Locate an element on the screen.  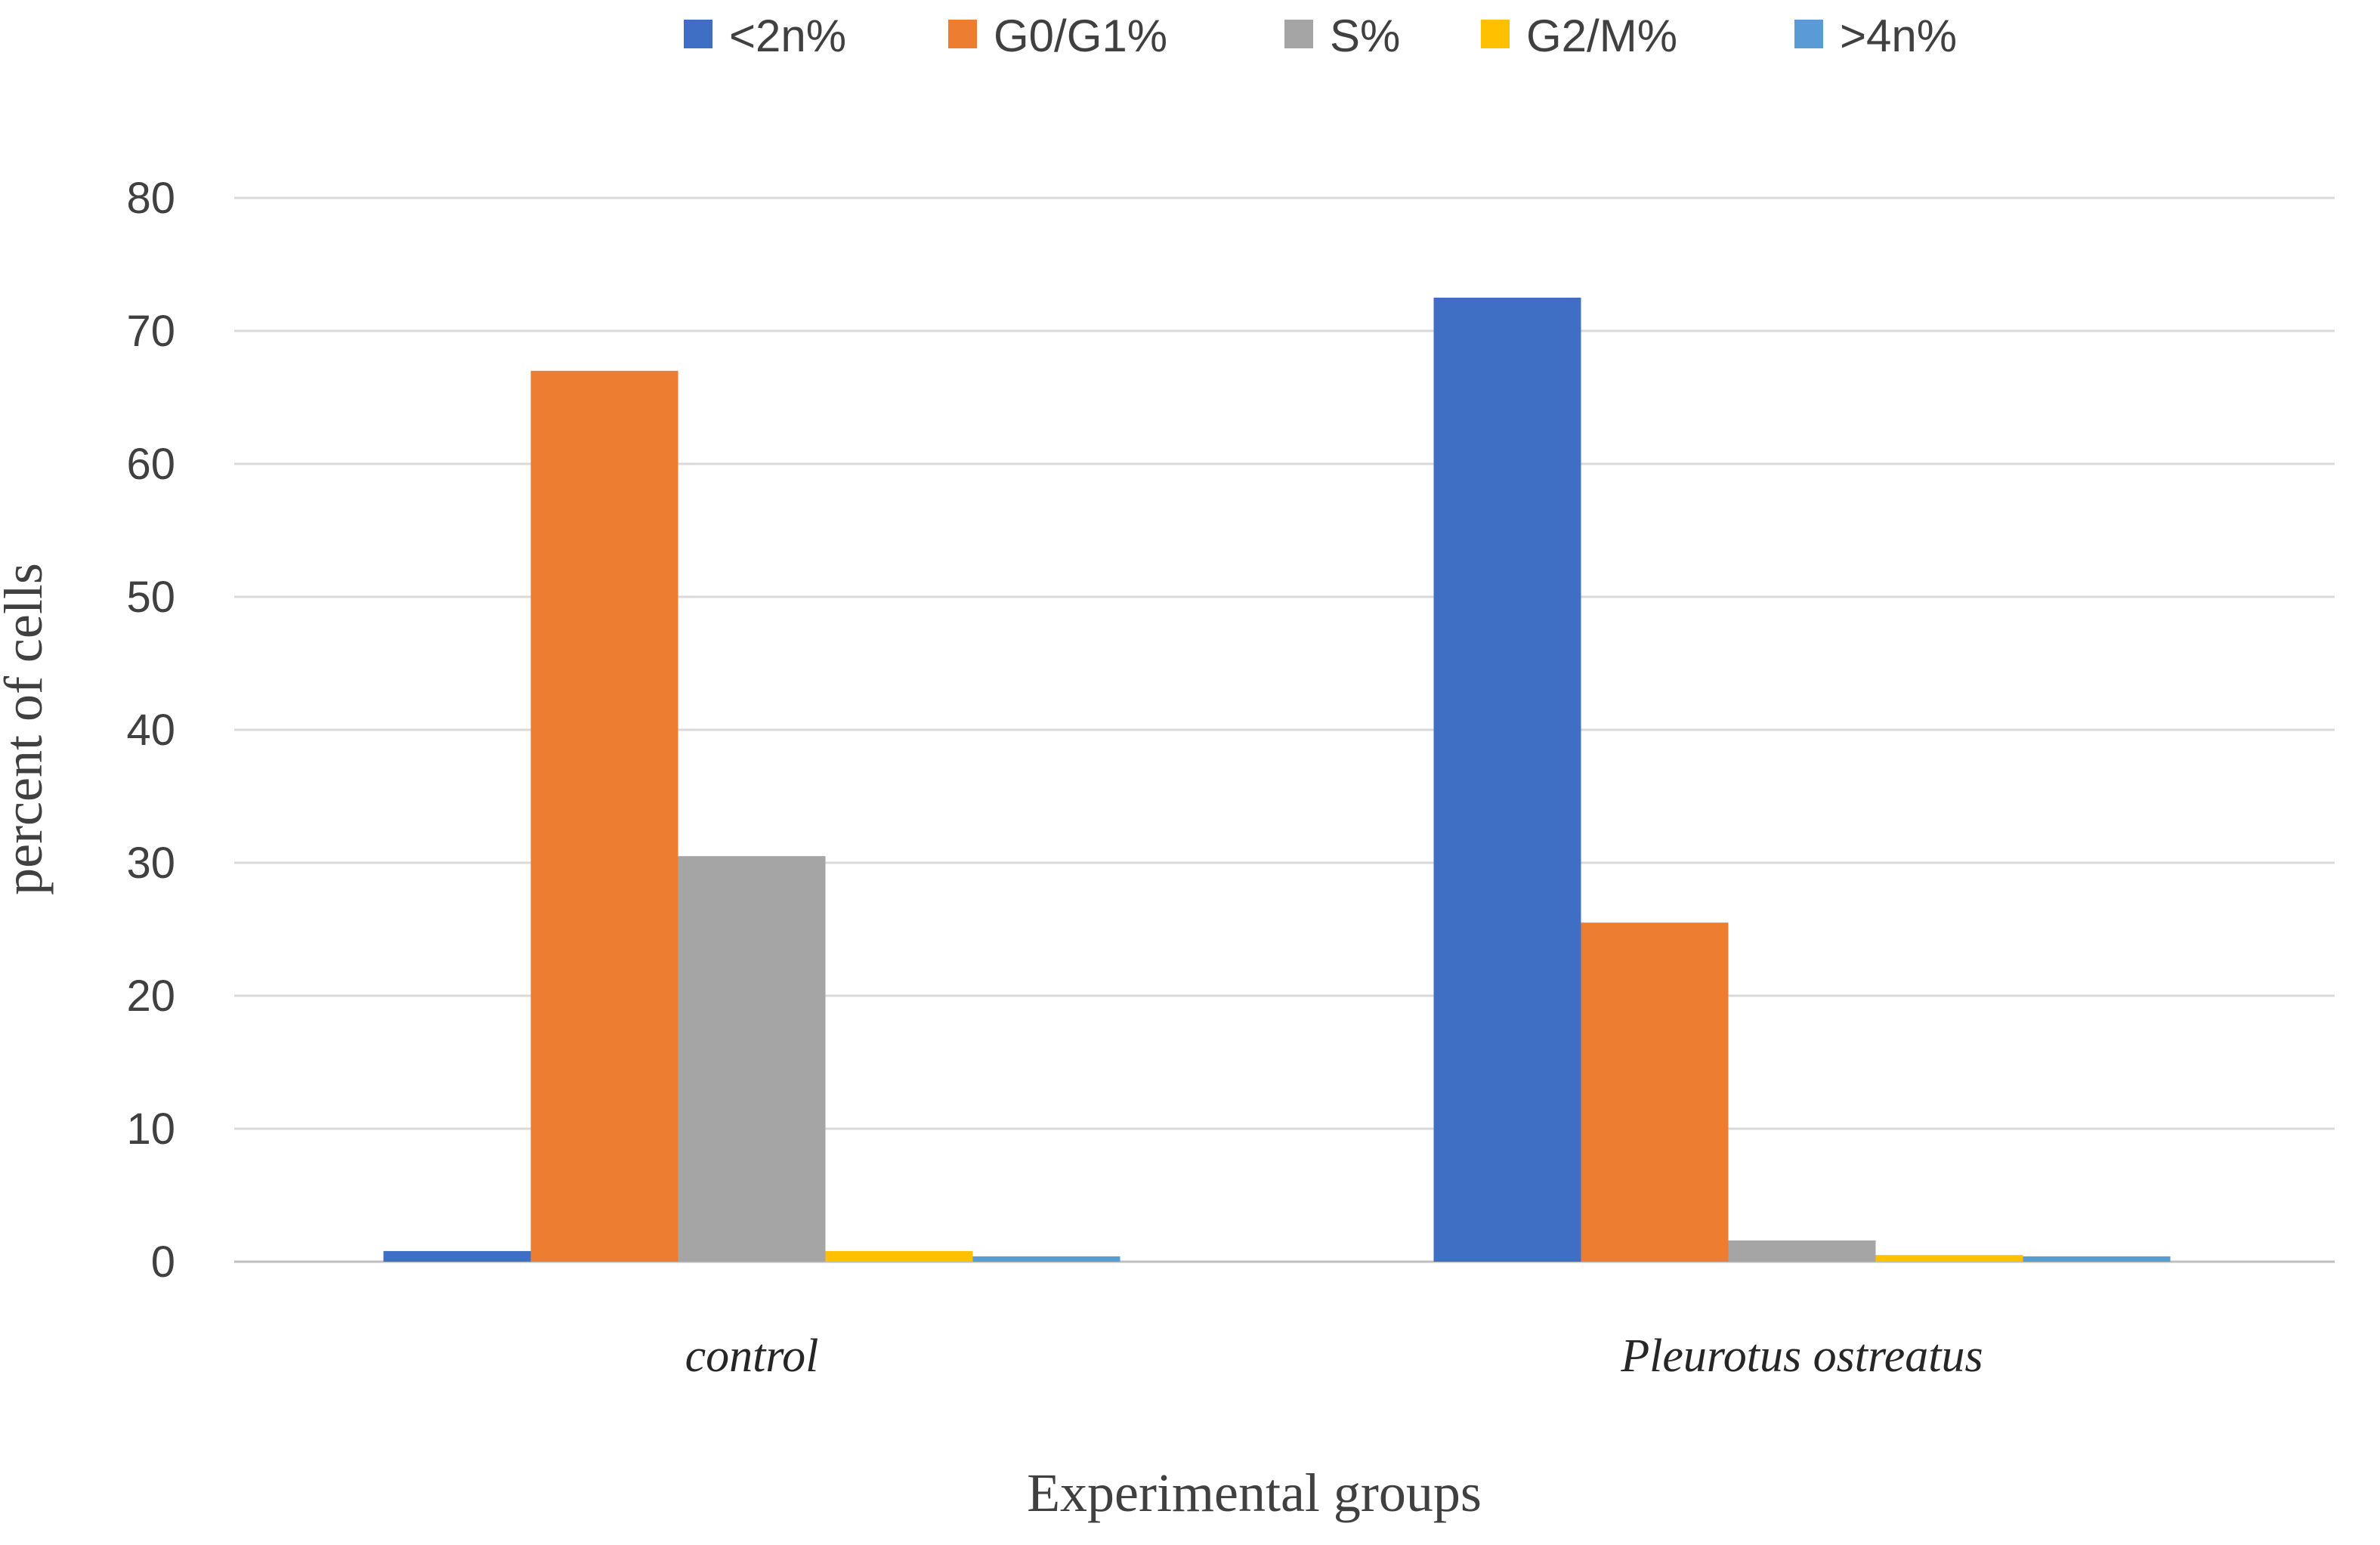
y-tick-label: 70 is located at coordinates (150, 331).